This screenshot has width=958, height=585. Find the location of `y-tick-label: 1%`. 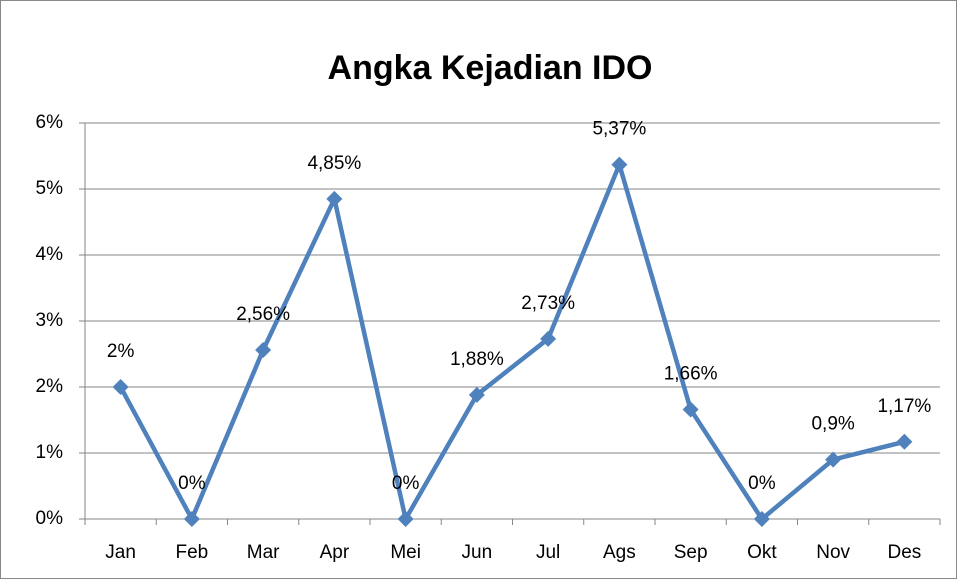

y-tick-label: 1% is located at coordinates (50, 452).